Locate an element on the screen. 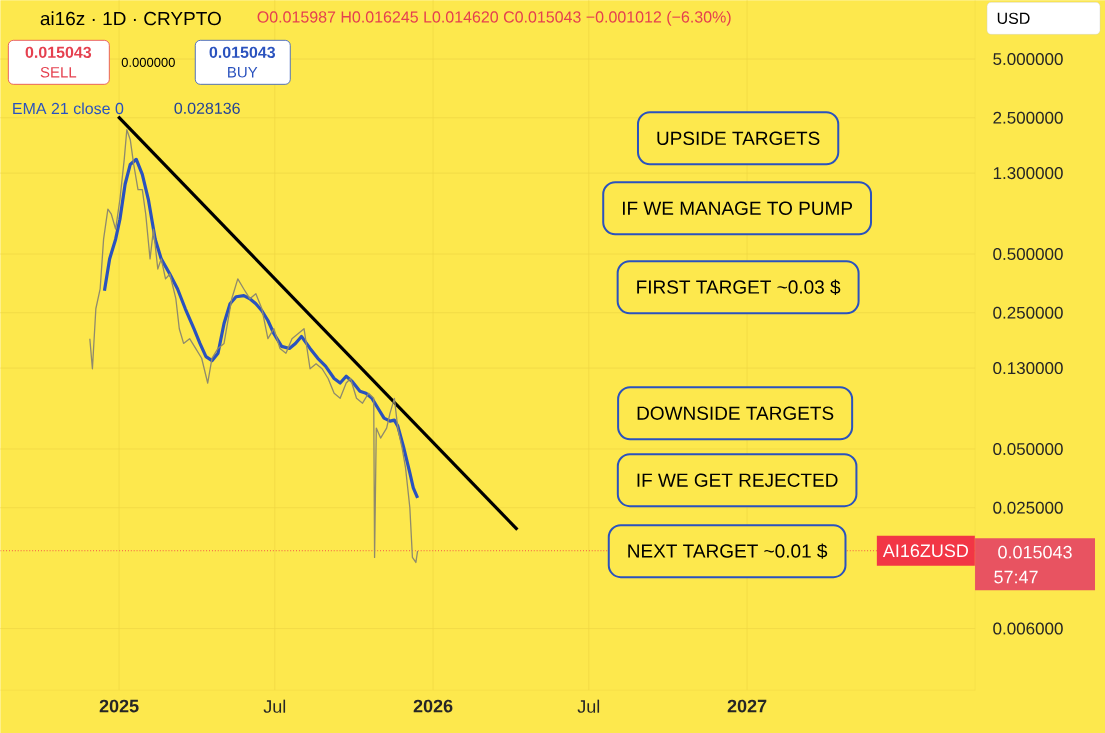 The width and height of the screenshot is (1105, 733). y-tick-label: 5.000000 is located at coordinates (1028, 59).